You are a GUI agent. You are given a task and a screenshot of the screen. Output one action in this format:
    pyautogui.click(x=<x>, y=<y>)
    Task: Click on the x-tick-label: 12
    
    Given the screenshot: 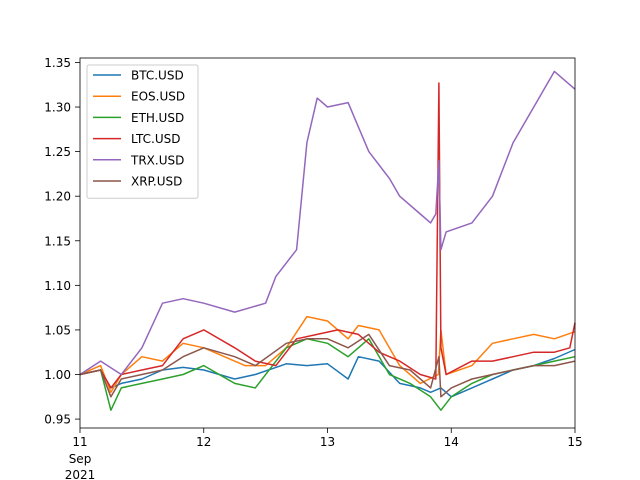 What is the action you would take?
    pyautogui.click(x=203, y=442)
    